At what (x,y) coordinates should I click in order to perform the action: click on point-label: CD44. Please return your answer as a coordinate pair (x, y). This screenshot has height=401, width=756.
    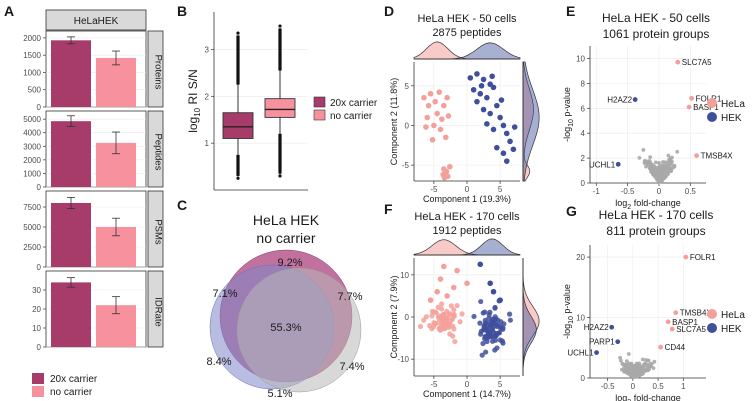
    Looking at the image, I should click on (675, 347).